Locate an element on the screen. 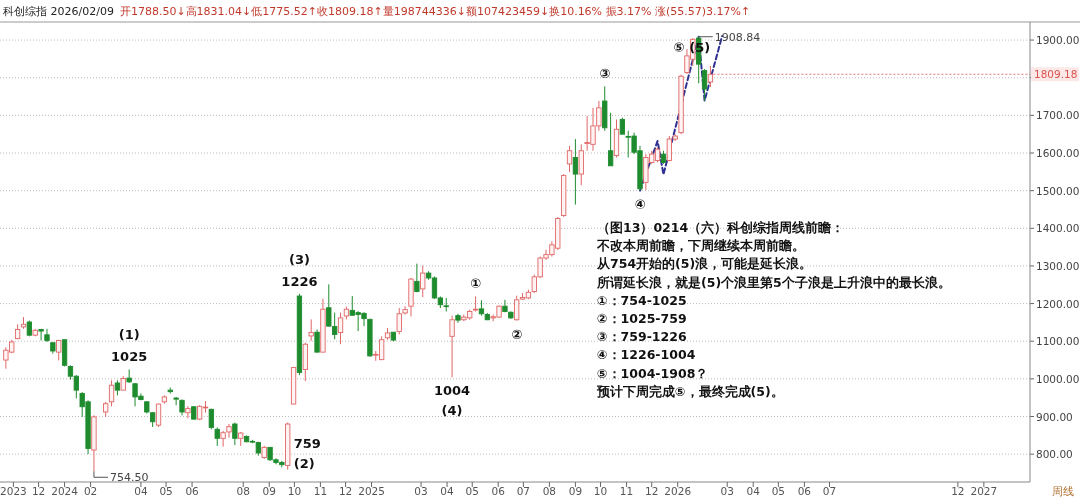 The width and height of the screenshot is (1080, 498). annotation: 759 is located at coordinates (307, 443).